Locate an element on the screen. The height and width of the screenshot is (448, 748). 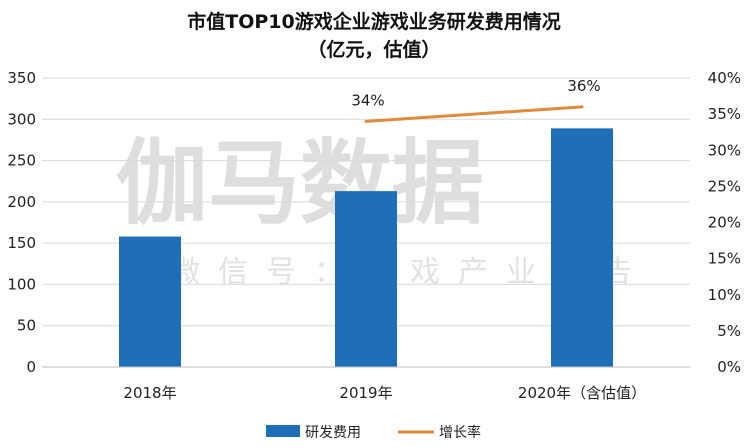
y-right-tick-label: 5% is located at coordinates (729, 331).